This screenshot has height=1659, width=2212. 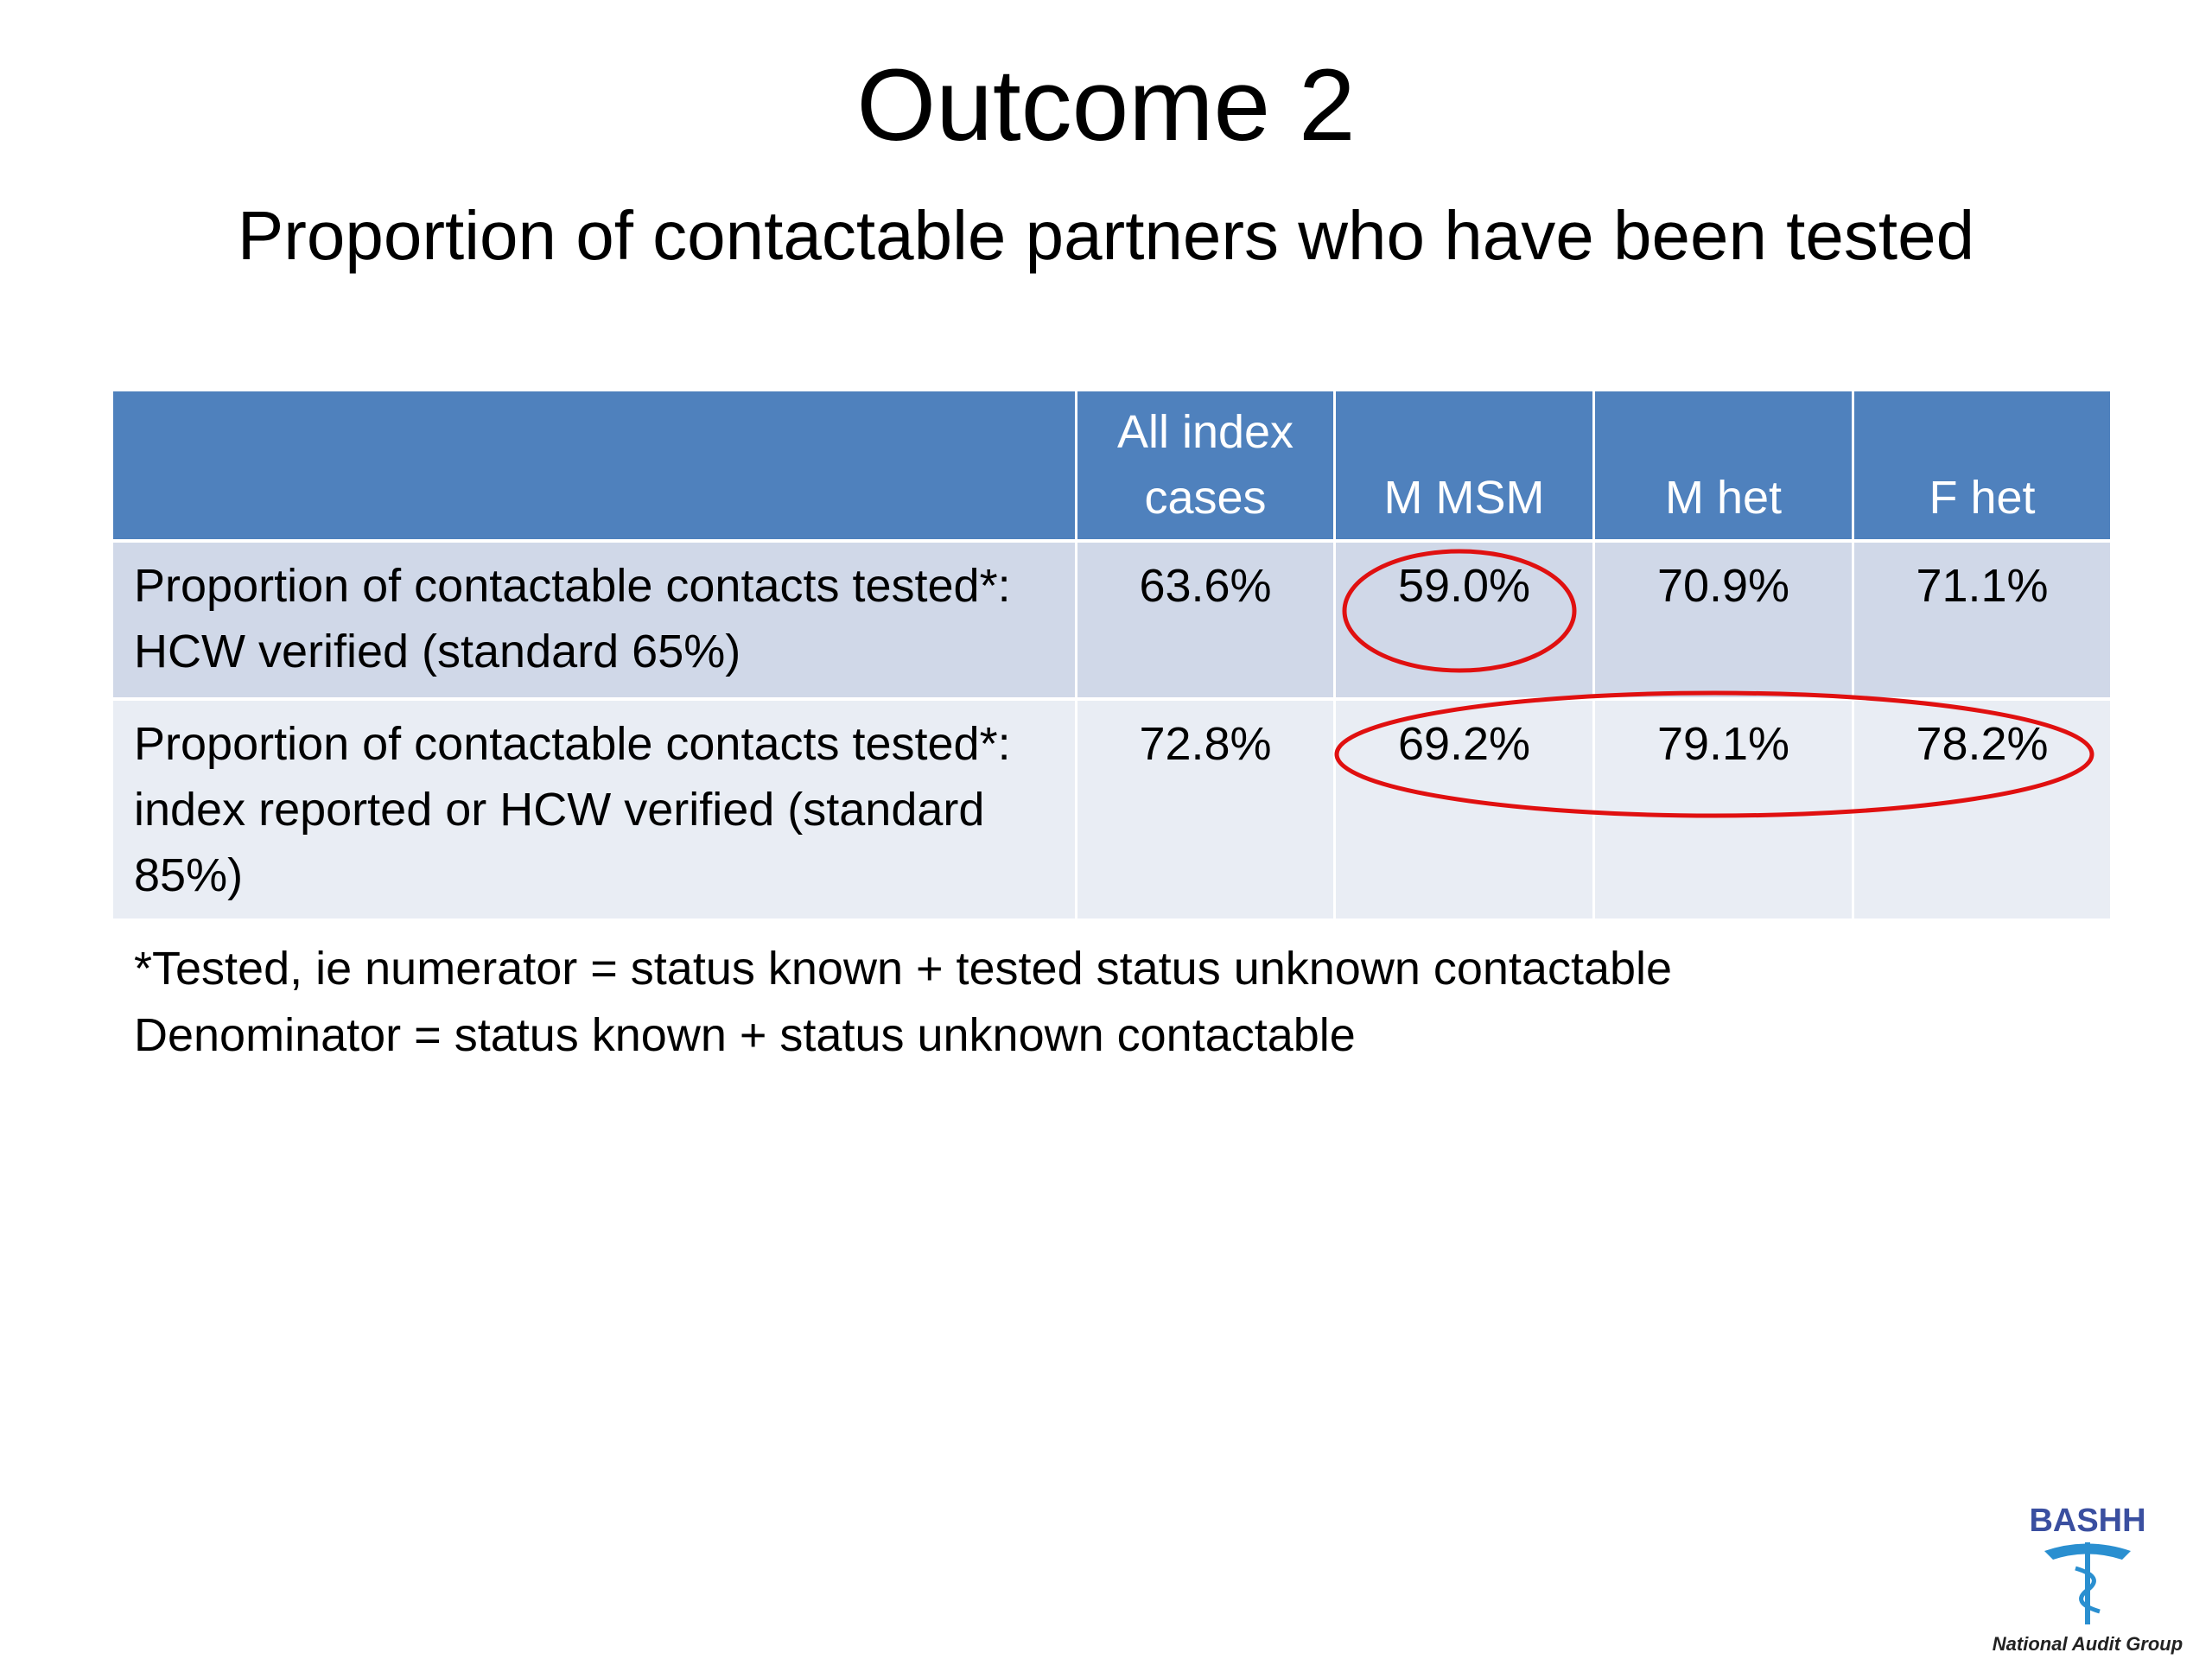 What do you see at coordinates (2088, 1644) in the screenshot?
I see `logo-caption: National Audit Group` at bounding box center [2088, 1644].